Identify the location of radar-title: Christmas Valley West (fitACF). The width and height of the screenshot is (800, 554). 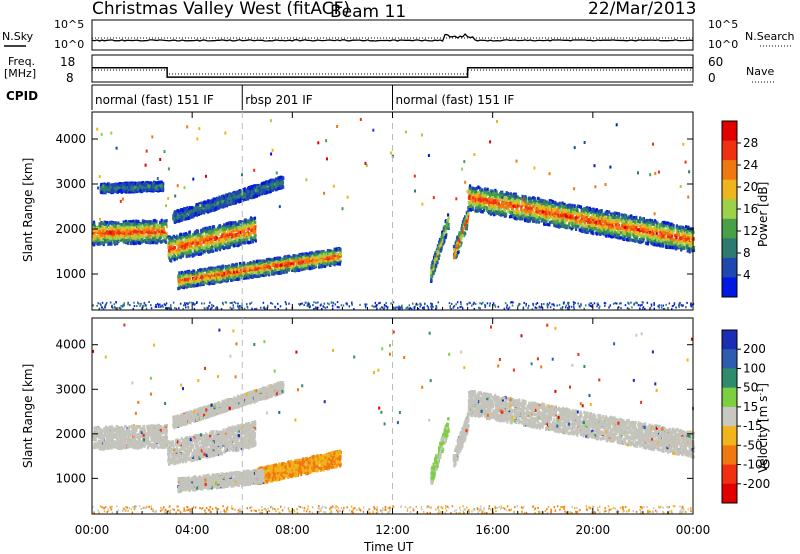
(221, 9).